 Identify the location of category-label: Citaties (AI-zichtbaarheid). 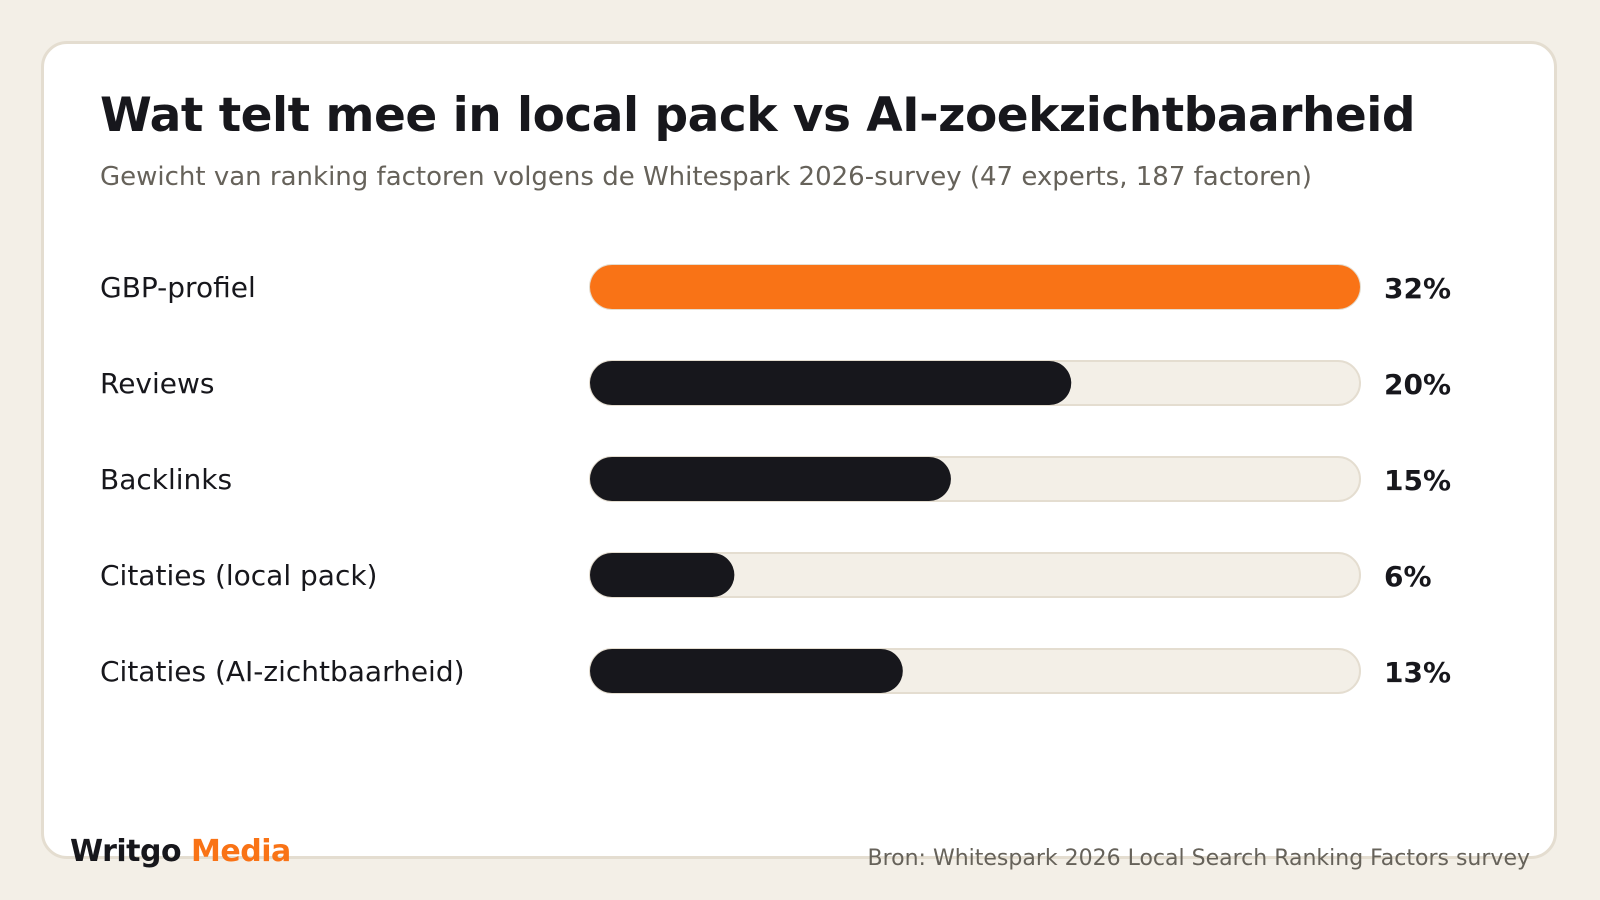
(282, 671).